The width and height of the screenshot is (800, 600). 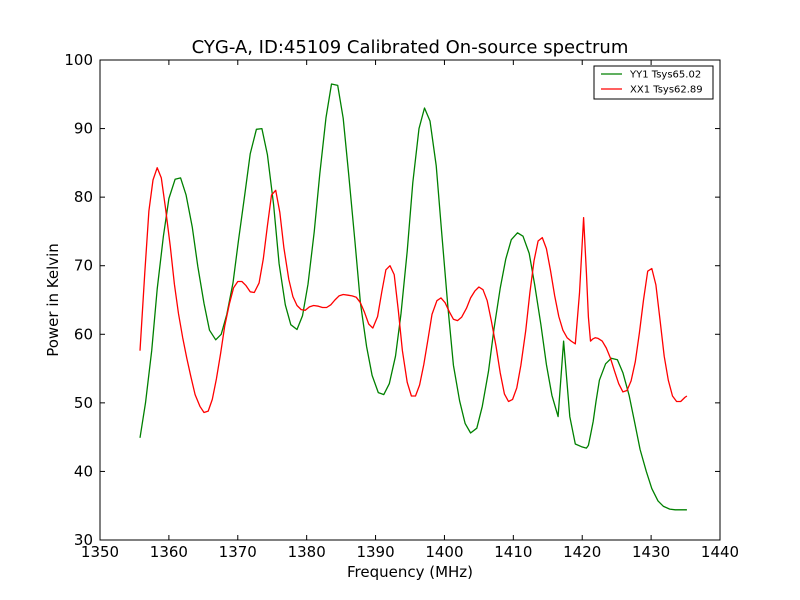 I want to click on y-tick-label: 40, so click(x=83, y=471).